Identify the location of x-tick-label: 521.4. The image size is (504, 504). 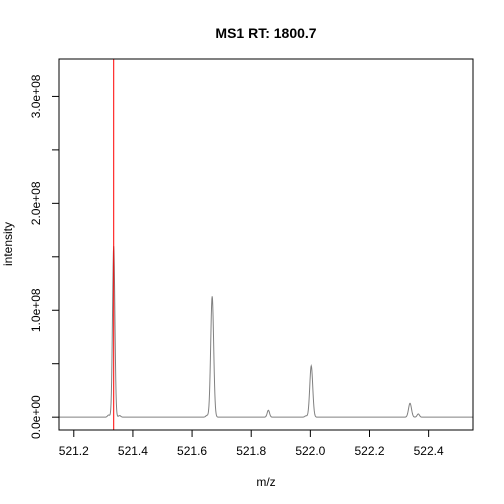
(133, 451).